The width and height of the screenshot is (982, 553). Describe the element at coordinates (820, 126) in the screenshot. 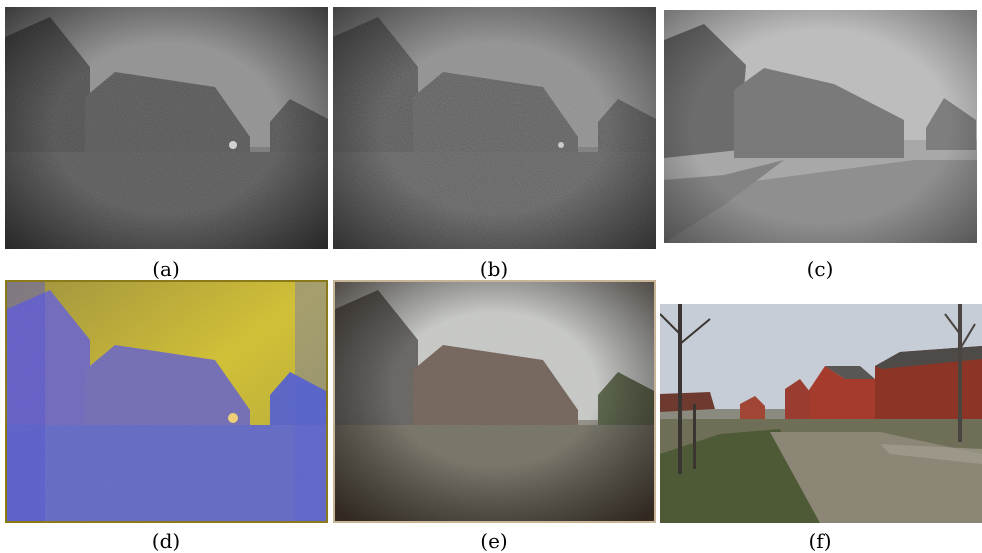

I see `panel-c-image` at that location.